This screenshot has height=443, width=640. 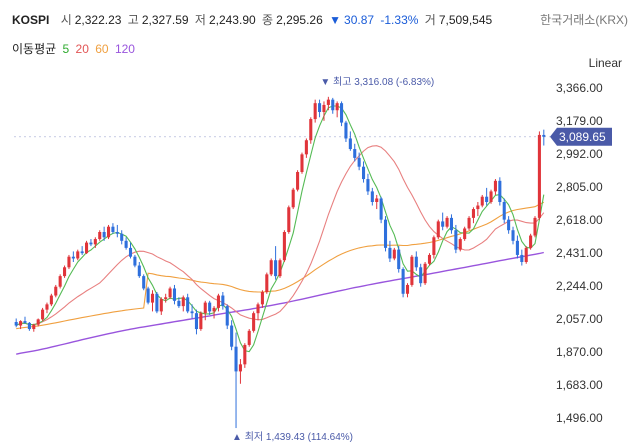 I want to click on current-price-badge, so click(x=581, y=136).